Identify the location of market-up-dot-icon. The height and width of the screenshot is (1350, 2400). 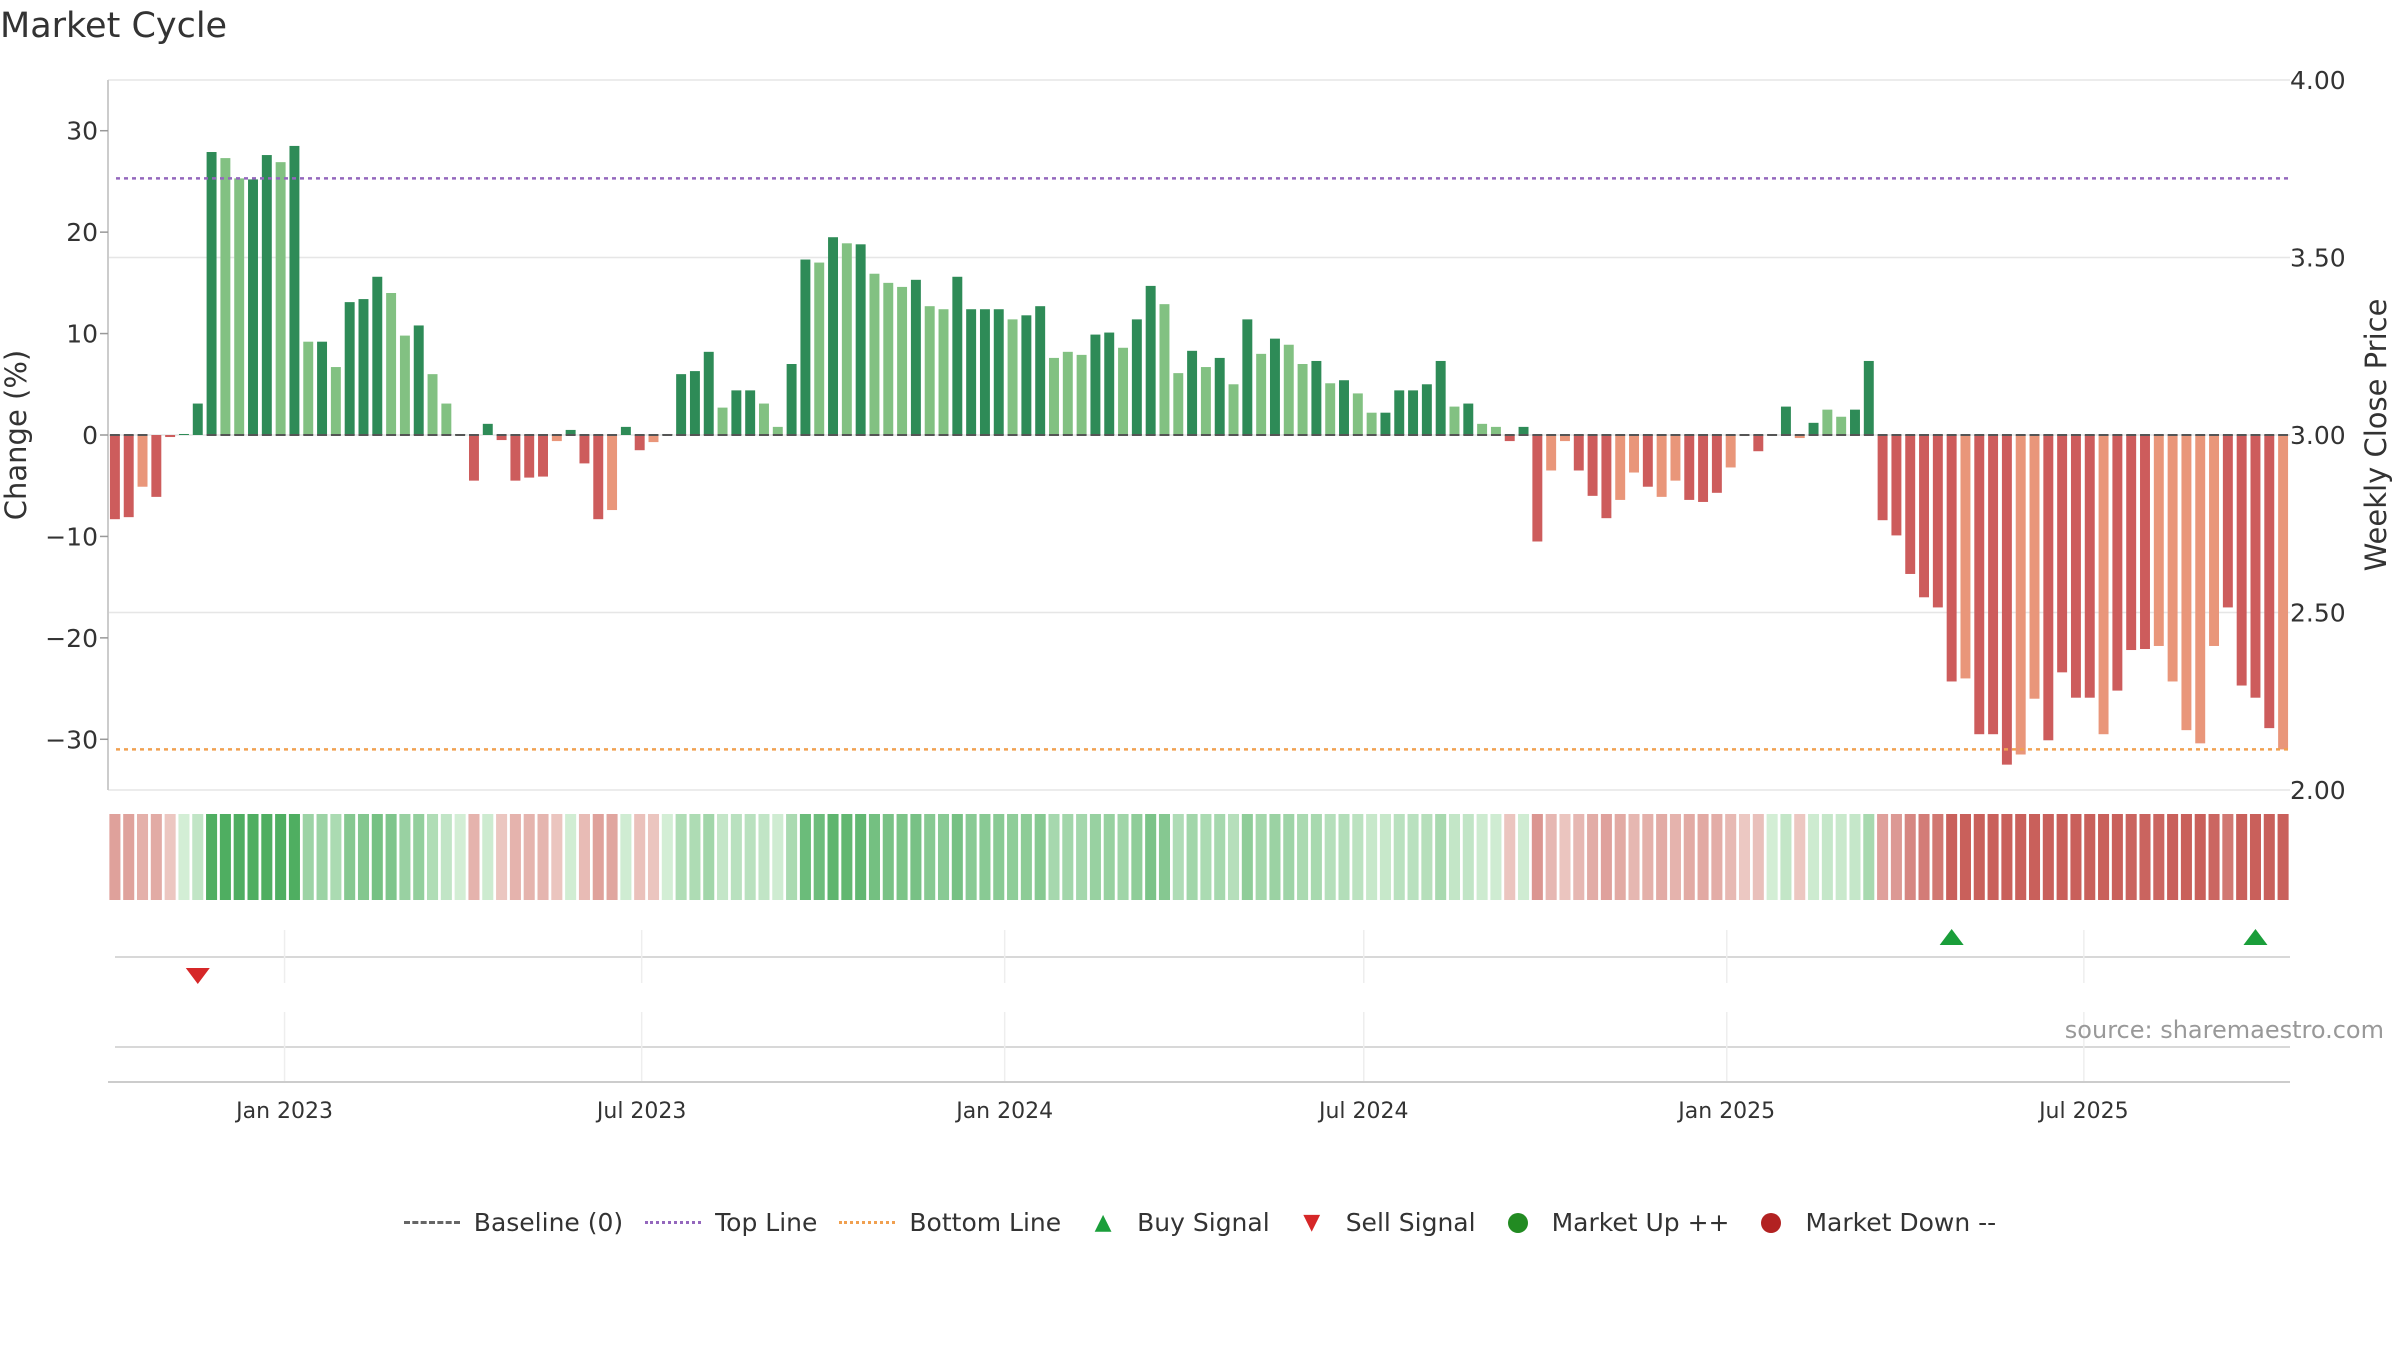
(1517, 1222).